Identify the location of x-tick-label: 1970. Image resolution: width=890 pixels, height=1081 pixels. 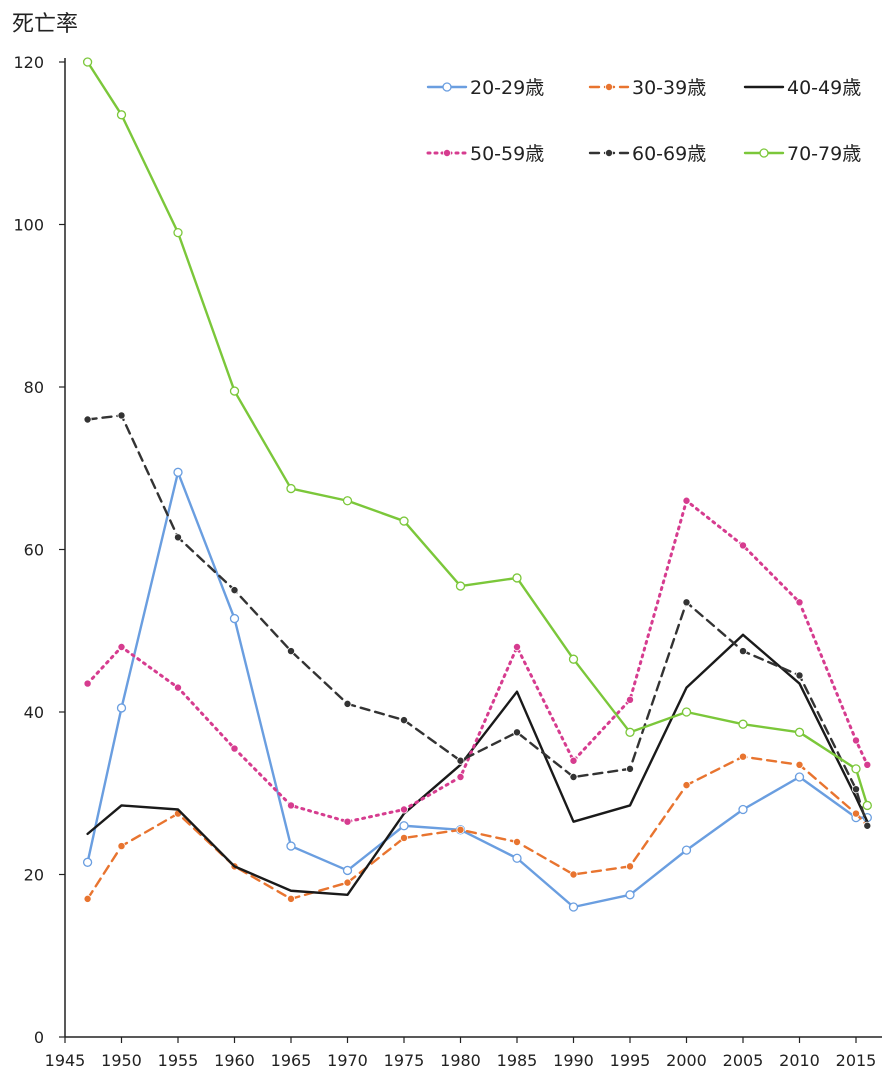
(347, 1060).